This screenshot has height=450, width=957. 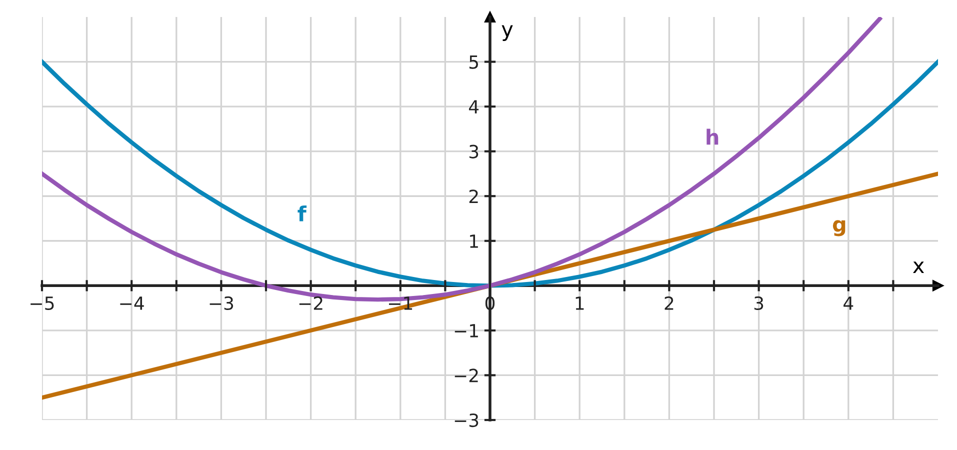 I want to click on x-tick-label: 3, so click(x=759, y=303).